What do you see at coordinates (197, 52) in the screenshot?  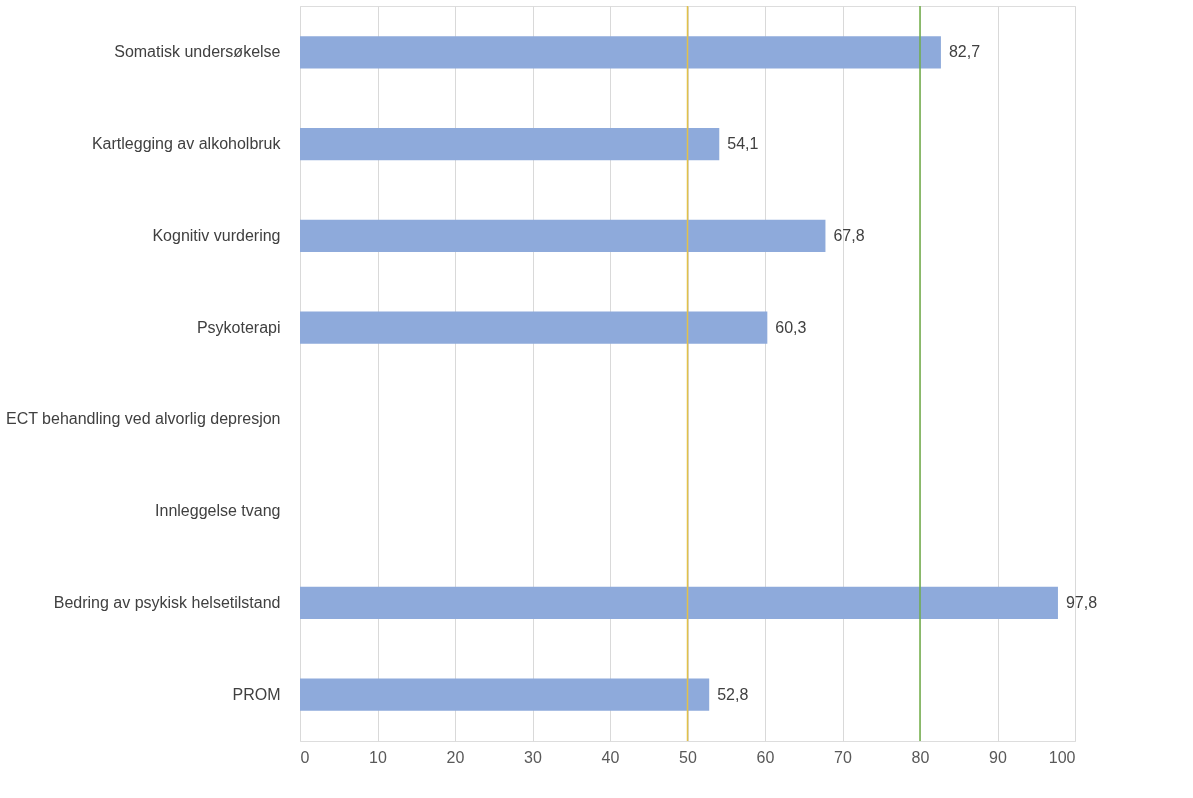 I see `y-tick-label: Somatisk undersøkelse` at bounding box center [197, 52].